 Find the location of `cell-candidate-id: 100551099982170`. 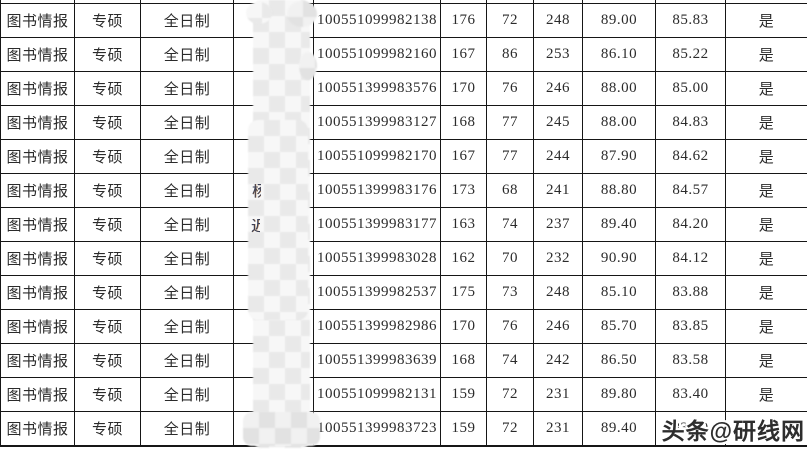

cell-candidate-id: 100551099982170 is located at coordinates (377, 156).